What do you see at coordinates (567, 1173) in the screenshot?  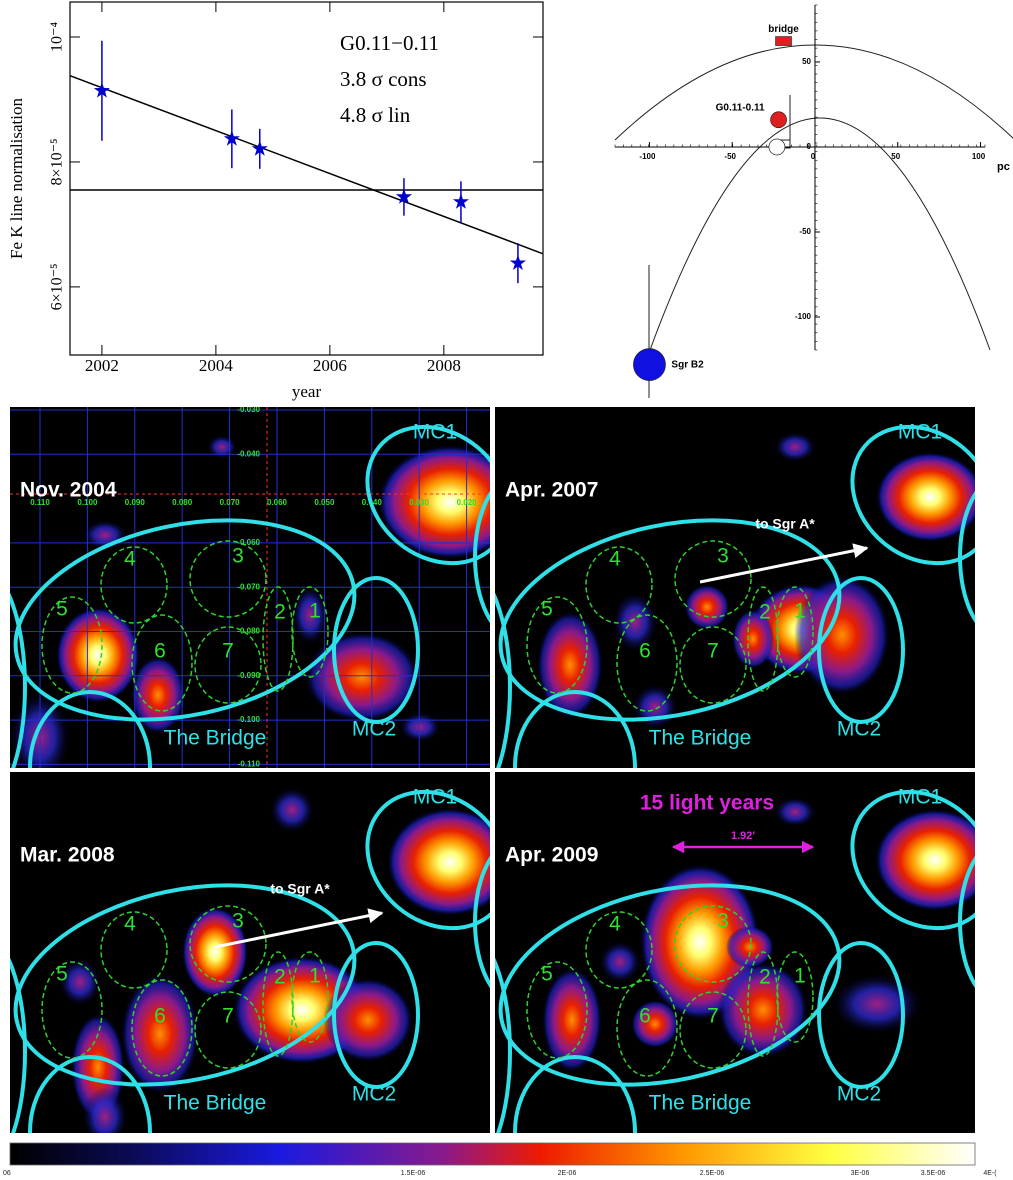 I see `colorbar-label: 2E-06` at bounding box center [567, 1173].